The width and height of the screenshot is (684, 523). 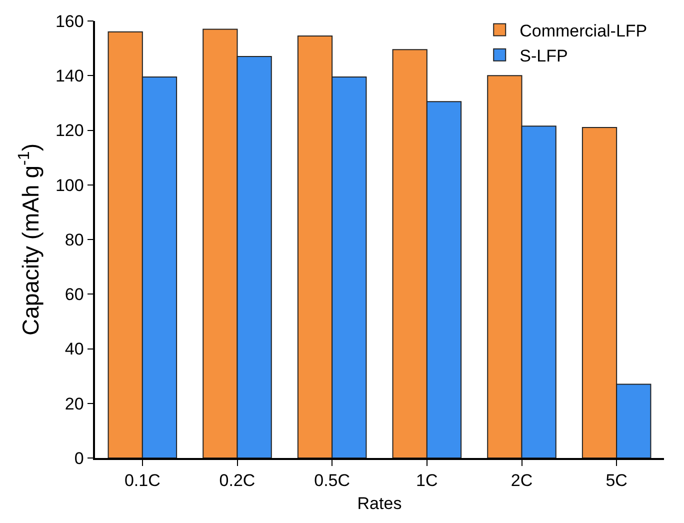 I want to click on legend-label: Commercial-LFP, so click(x=584, y=30).